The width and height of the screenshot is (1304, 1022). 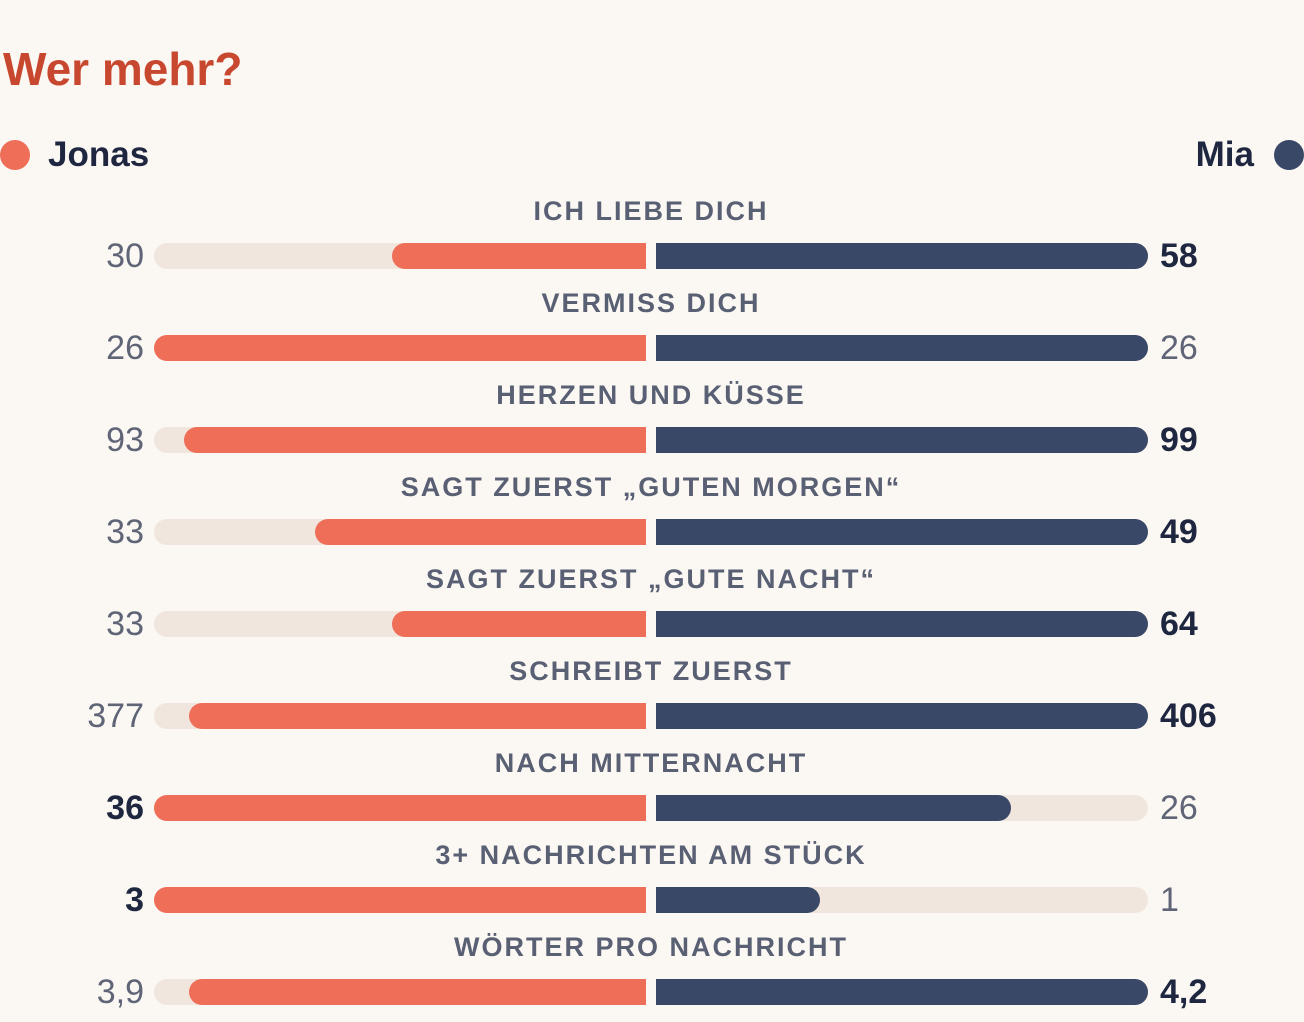 What do you see at coordinates (123, 69) in the screenshot?
I see `chart-title: Wer mehr?` at bounding box center [123, 69].